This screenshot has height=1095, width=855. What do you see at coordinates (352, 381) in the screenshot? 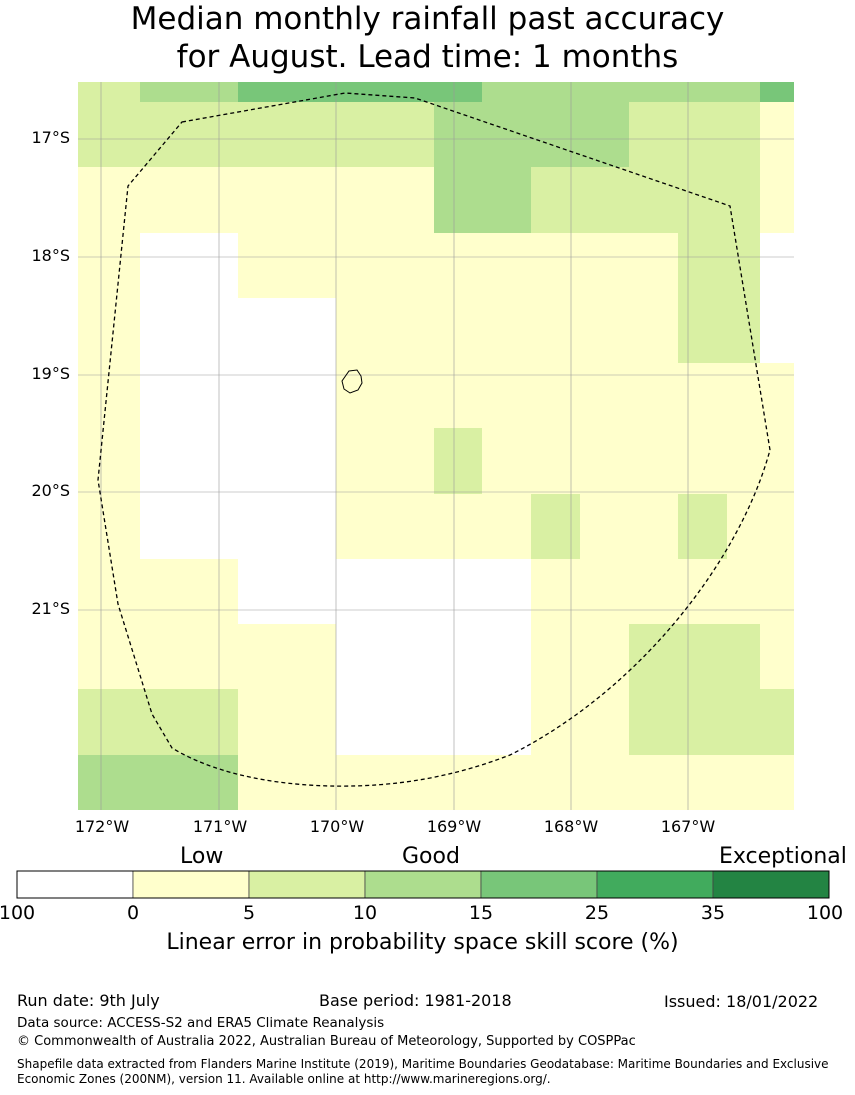
I see `island-outline` at bounding box center [352, 381].